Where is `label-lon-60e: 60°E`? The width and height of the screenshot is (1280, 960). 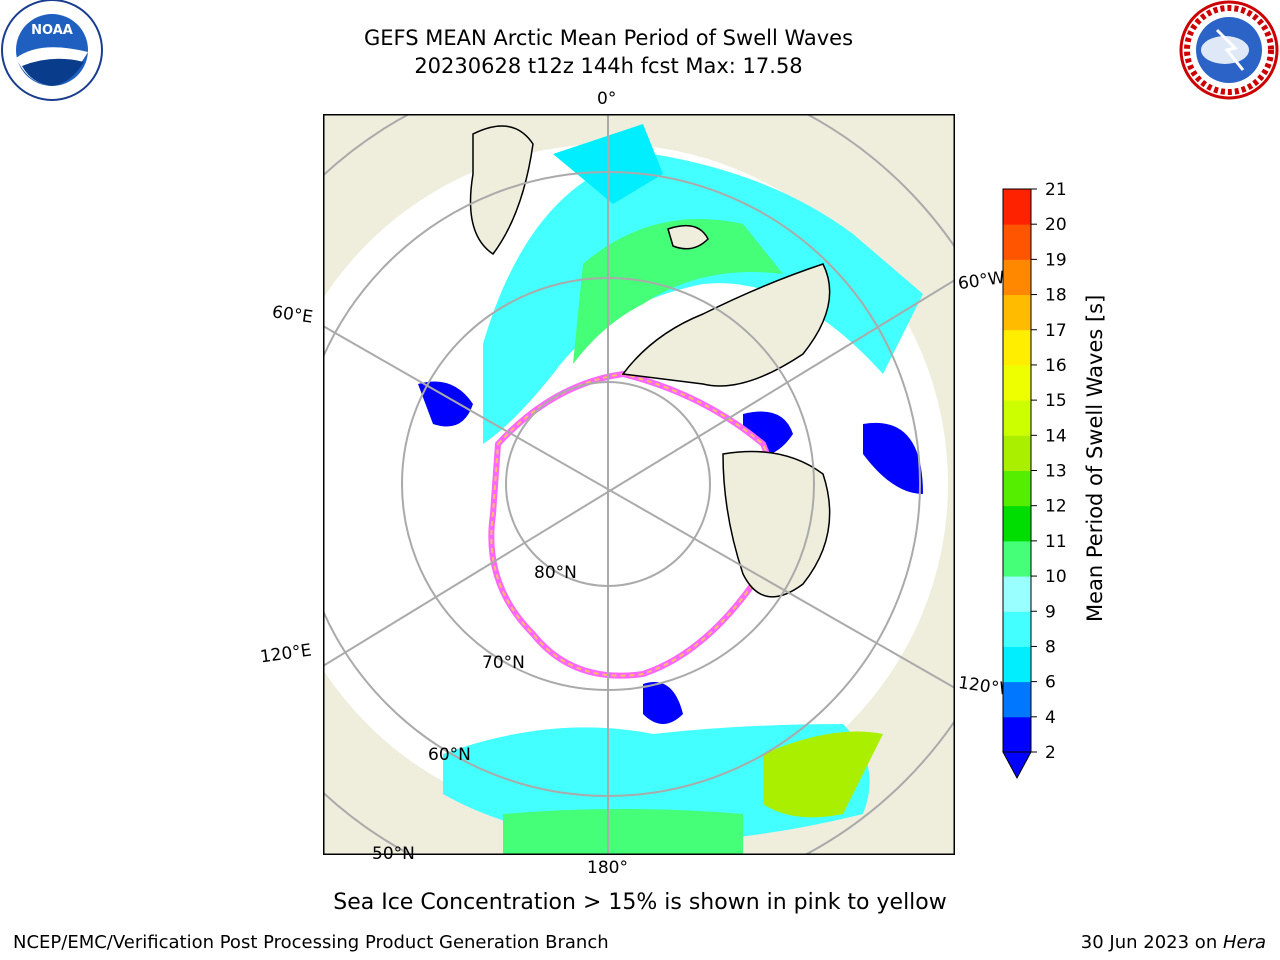
label-lon-60e: 60°E is located at coordinates (292, 315).